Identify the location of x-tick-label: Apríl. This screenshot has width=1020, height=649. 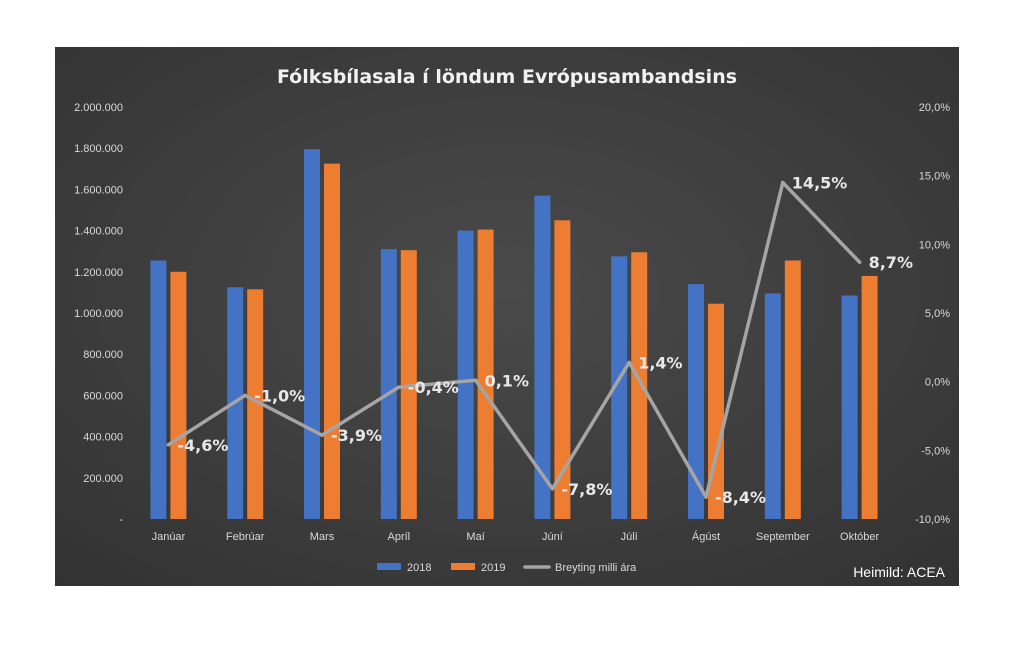
(398, 537).